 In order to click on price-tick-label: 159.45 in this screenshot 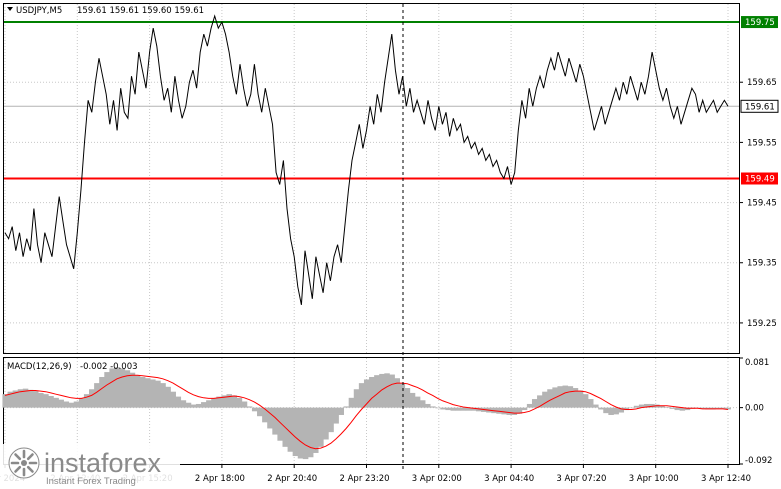, I will do `click(762, 204)`.